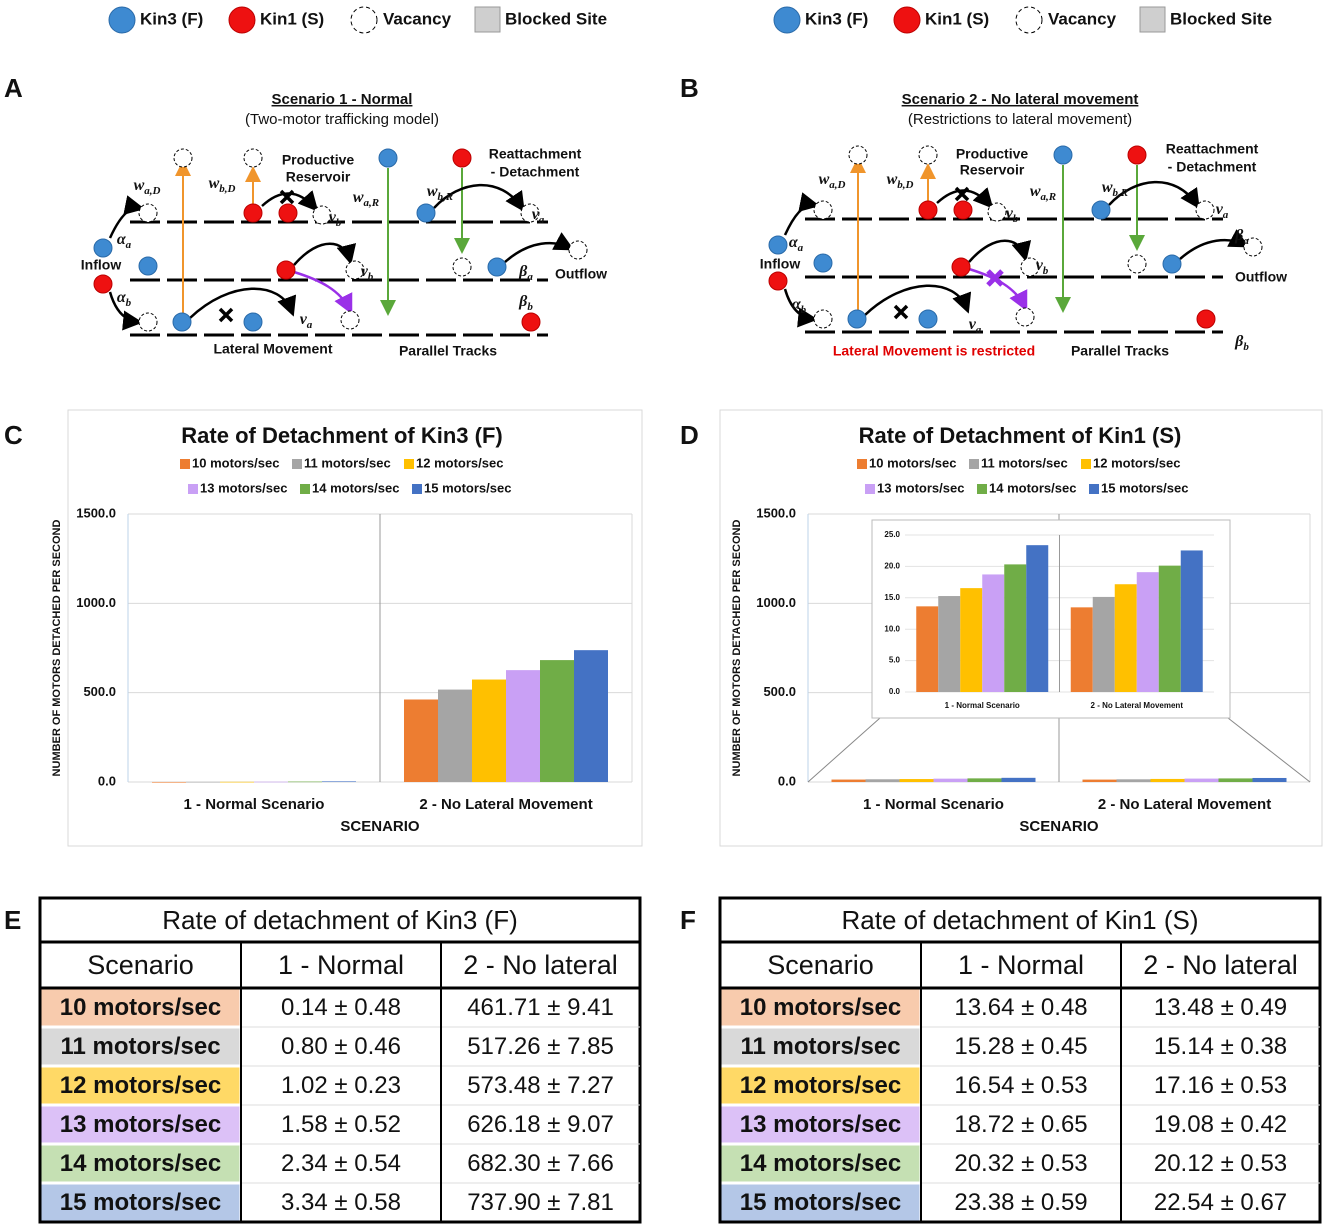 The width and height of the screenshot is (1325, 1226). Describe the element at coordinates (905, 185) in the screenshot. I see `math-subscript: b,D` at that location.